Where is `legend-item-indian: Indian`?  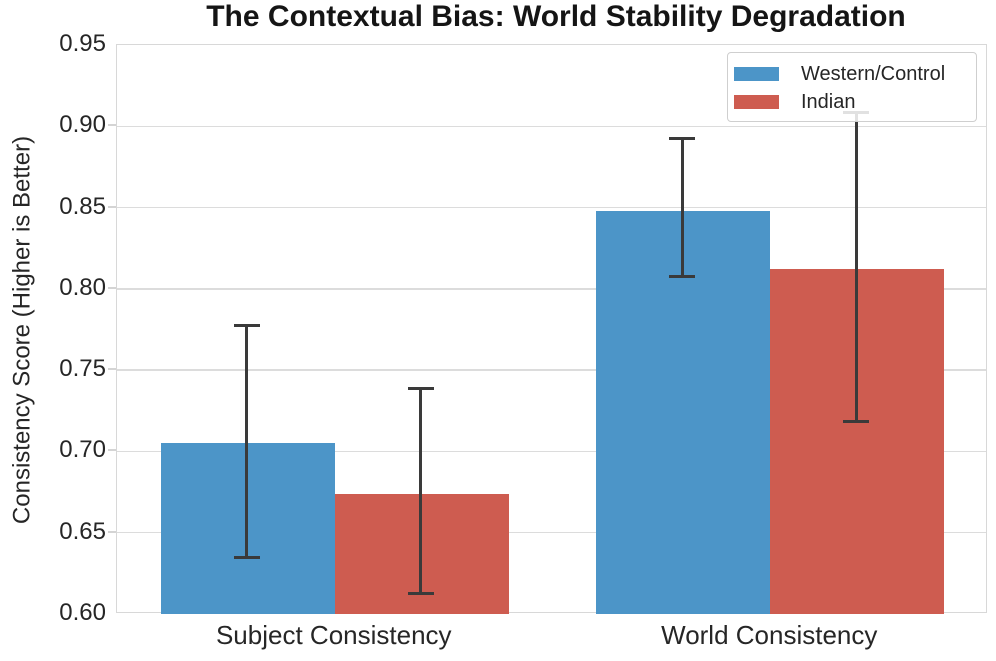
legend-item-indian: Indian is located at coordinates (855, 102).